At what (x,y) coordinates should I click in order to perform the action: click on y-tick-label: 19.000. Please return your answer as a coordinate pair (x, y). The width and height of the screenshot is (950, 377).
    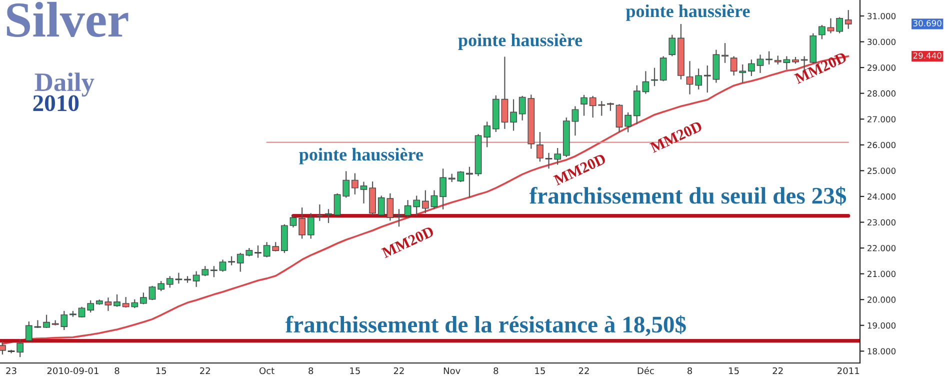
    Looking at the image, I should click on (882, 325).